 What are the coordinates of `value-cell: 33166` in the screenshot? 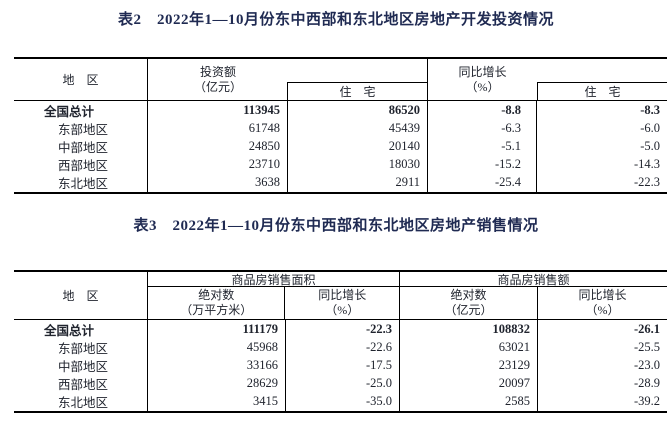 It's located at (217, 365).